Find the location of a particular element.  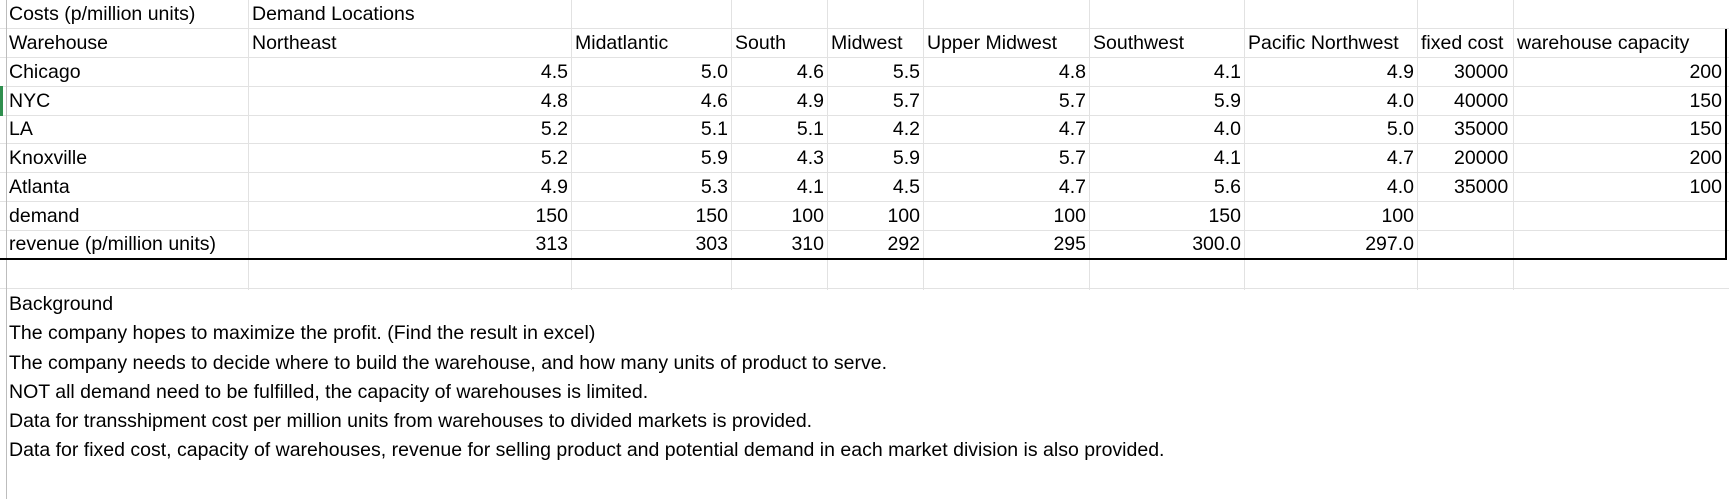

revenue-cell: 292 is located at coordinates (903, 244).